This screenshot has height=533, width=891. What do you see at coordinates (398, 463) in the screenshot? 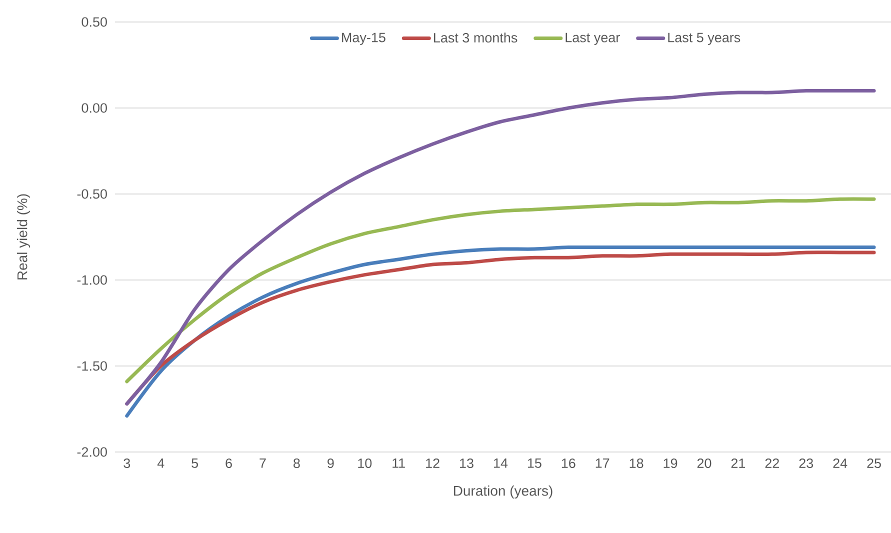
I see `x-tick-label: 11` at bounding box center [398, 463].